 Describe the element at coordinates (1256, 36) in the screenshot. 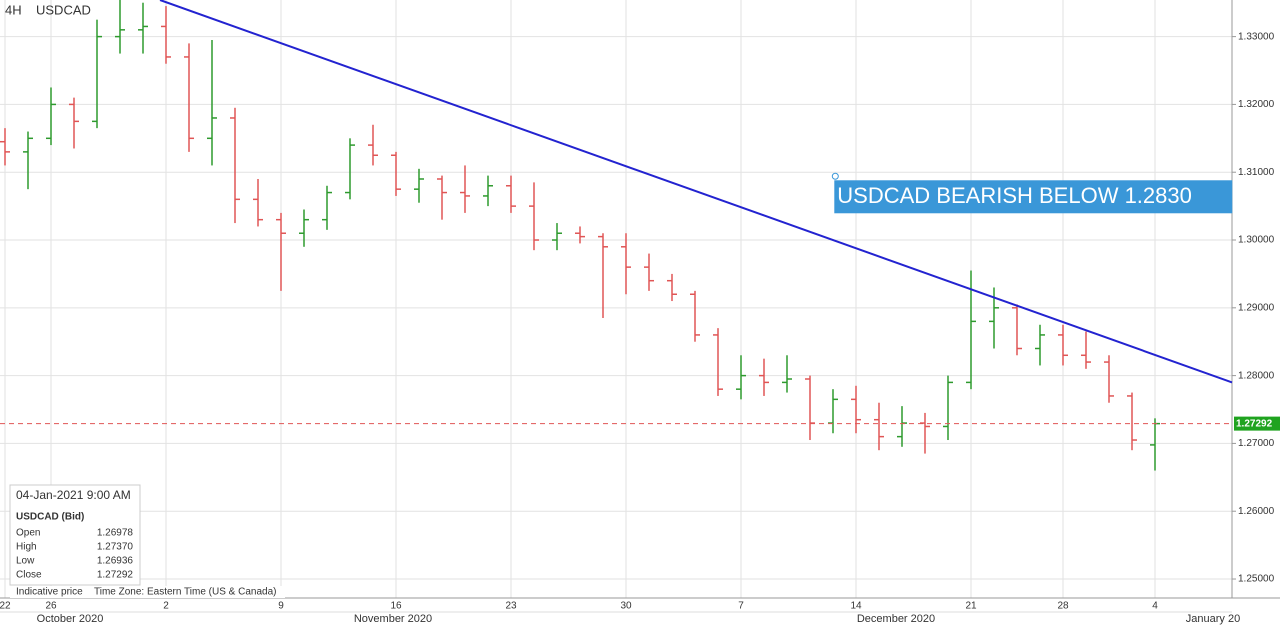

I see `y-tick-label: 1.33000` at that location.